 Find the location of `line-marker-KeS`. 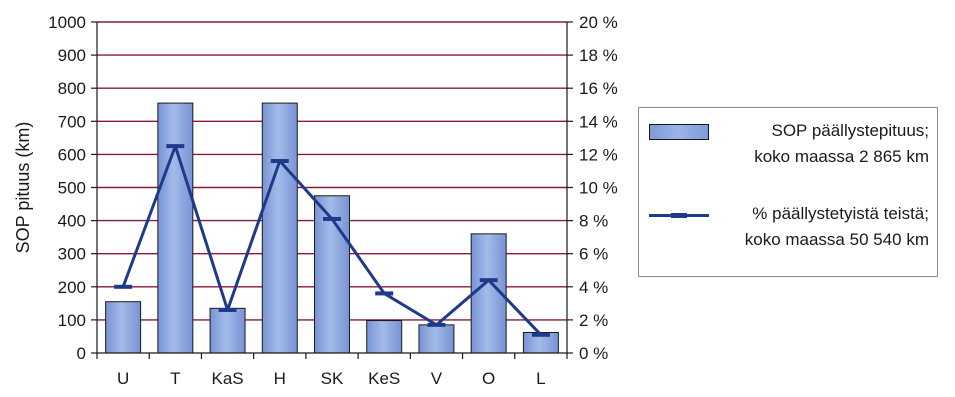

line-marker-KeS is located at coordinates (384, 293).